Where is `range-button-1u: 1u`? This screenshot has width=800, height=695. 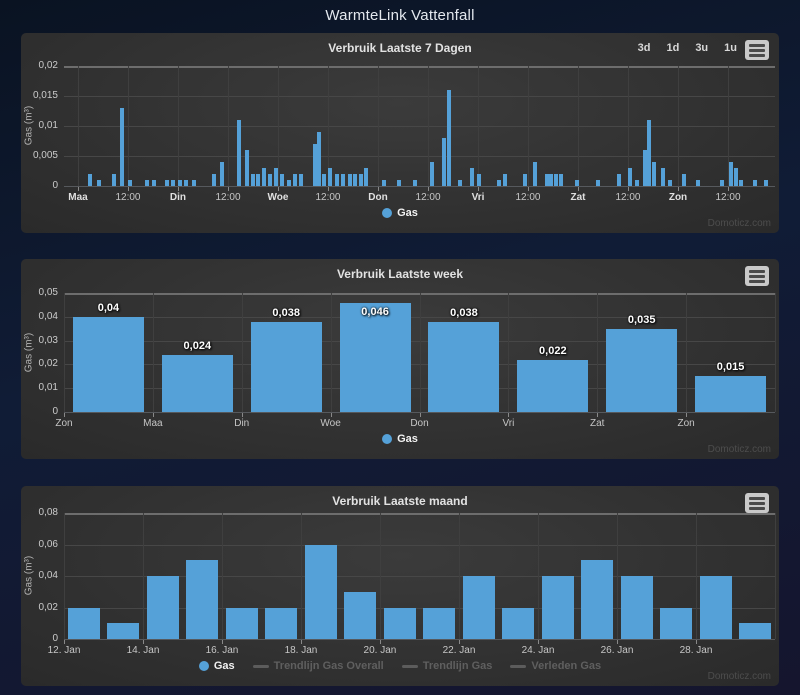 range-button-1u: 1u is located at coordinates (730, 48).